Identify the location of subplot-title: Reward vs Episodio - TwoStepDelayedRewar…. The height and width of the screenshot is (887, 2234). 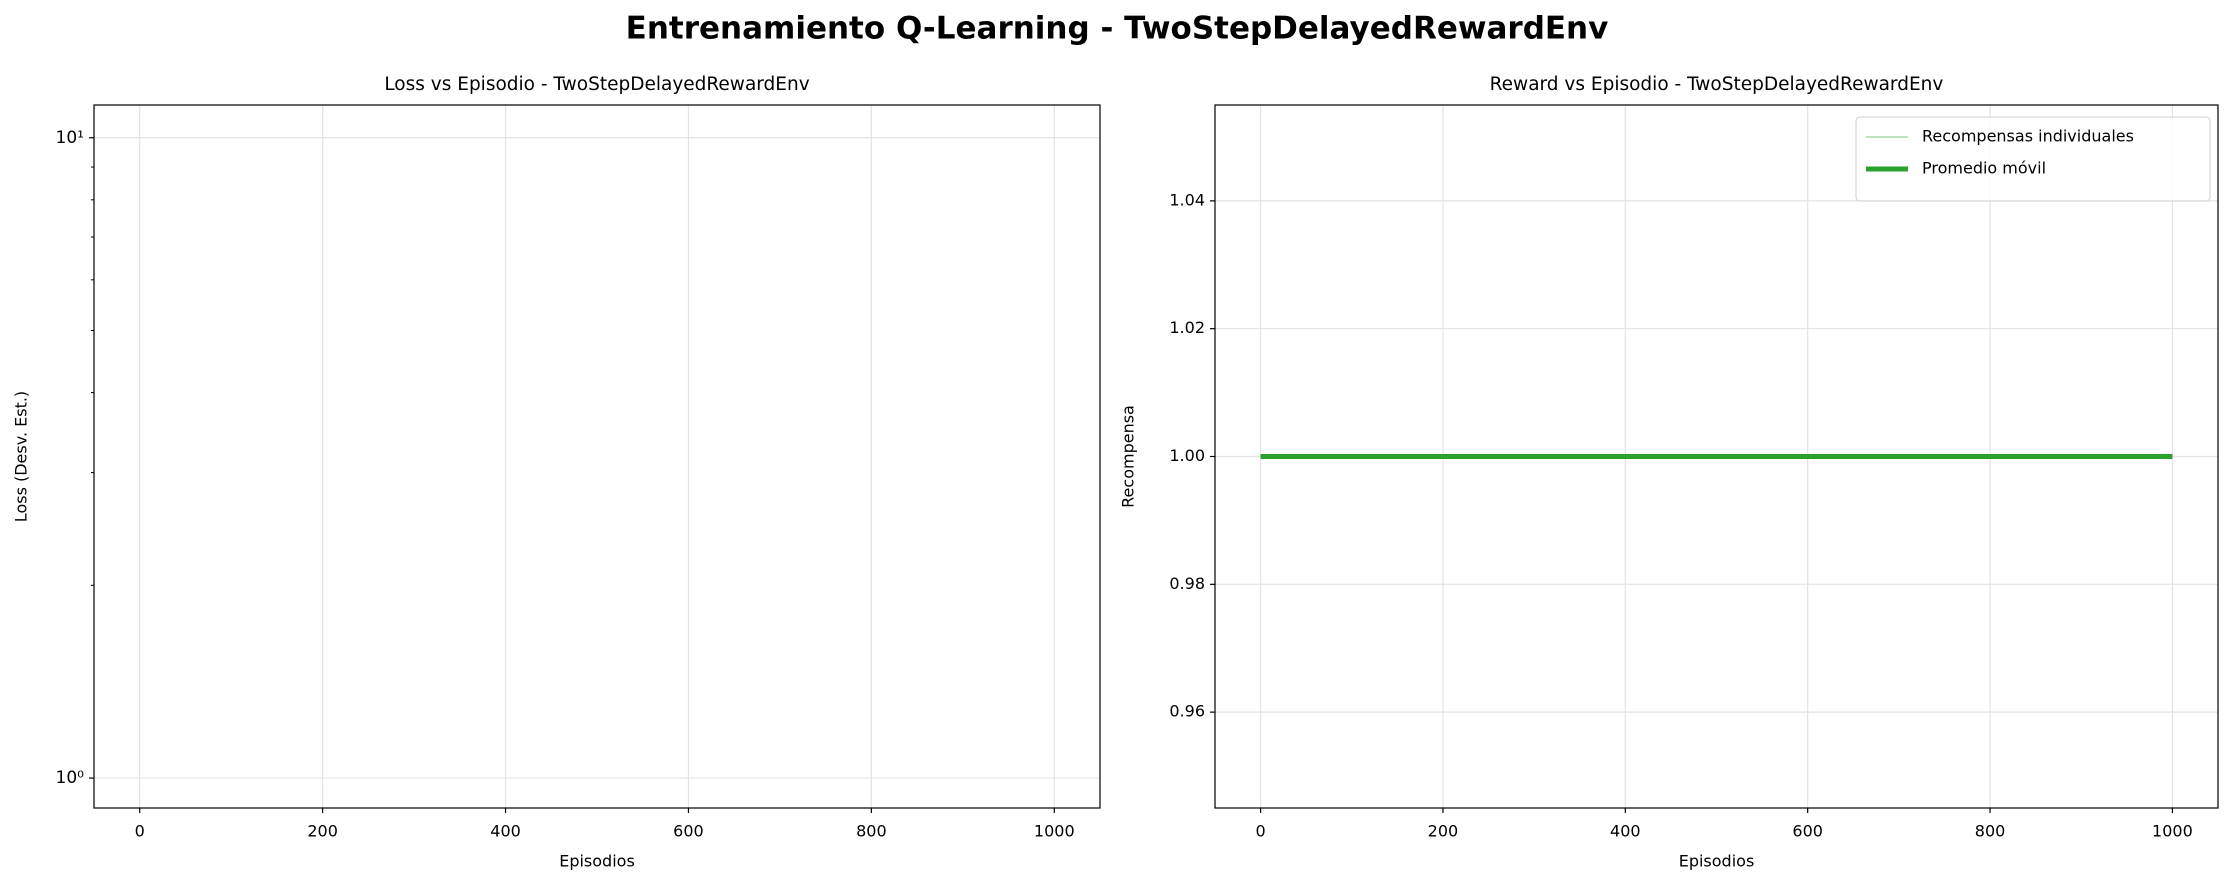
(1717, 84).